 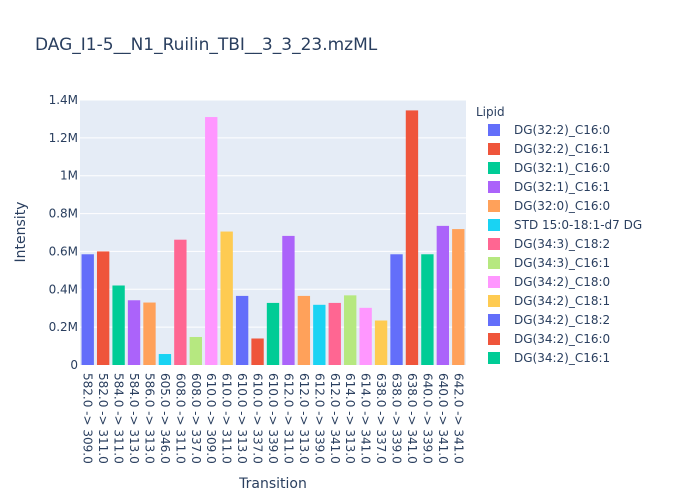 I want to click on legend-item: DG(32:2)_C16:0, so click(x=549, y=130).